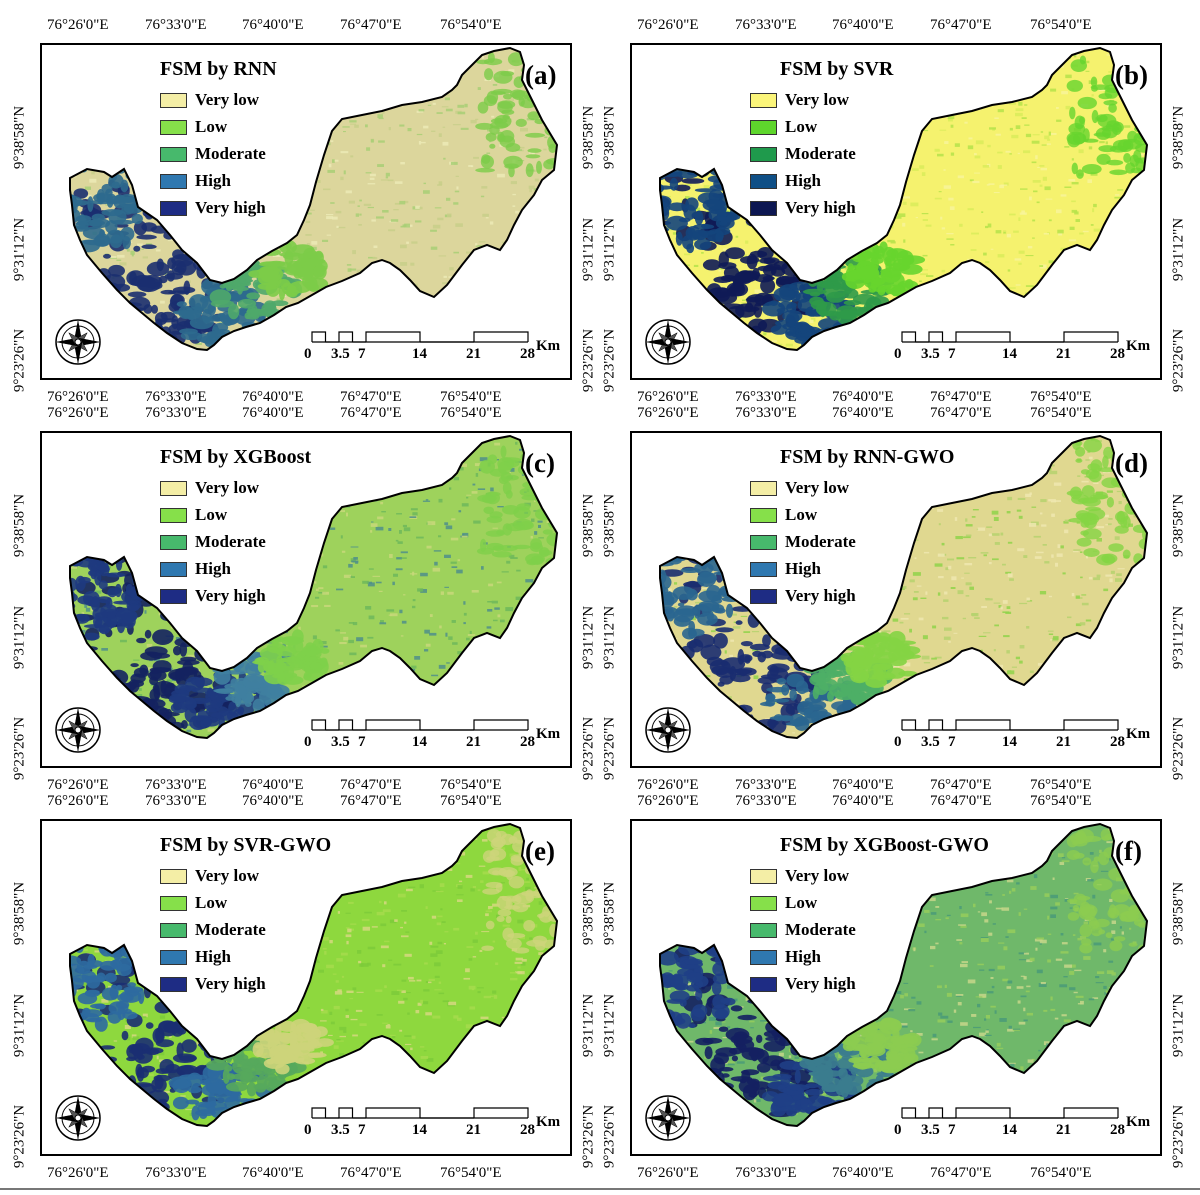 Image resolution: width=1200 pixels, height=1195 pixels. What do you see at coordinates (668, 1118) in the screenshot?
I see `compass-rose-icon` at bounding box center [668, 1118].